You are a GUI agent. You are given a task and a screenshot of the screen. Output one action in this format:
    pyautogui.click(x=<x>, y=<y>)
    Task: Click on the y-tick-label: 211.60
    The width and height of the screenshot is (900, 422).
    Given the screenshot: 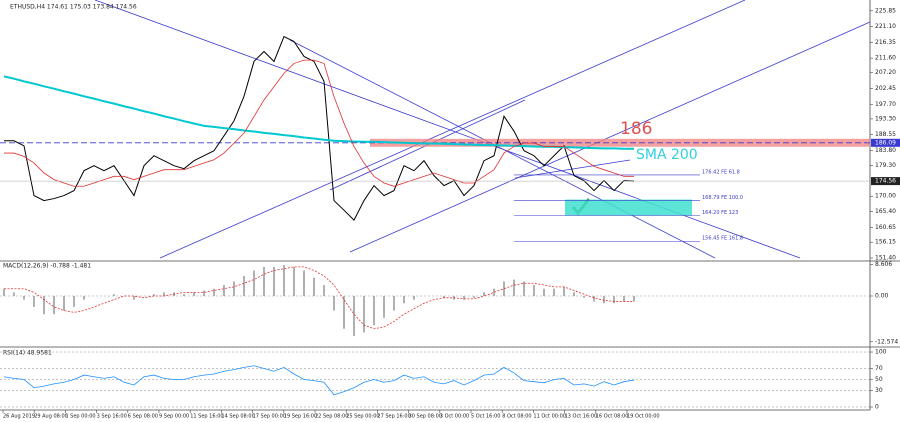 What is the action you would take?
    pyautogui.click(x=885, y=58)
    